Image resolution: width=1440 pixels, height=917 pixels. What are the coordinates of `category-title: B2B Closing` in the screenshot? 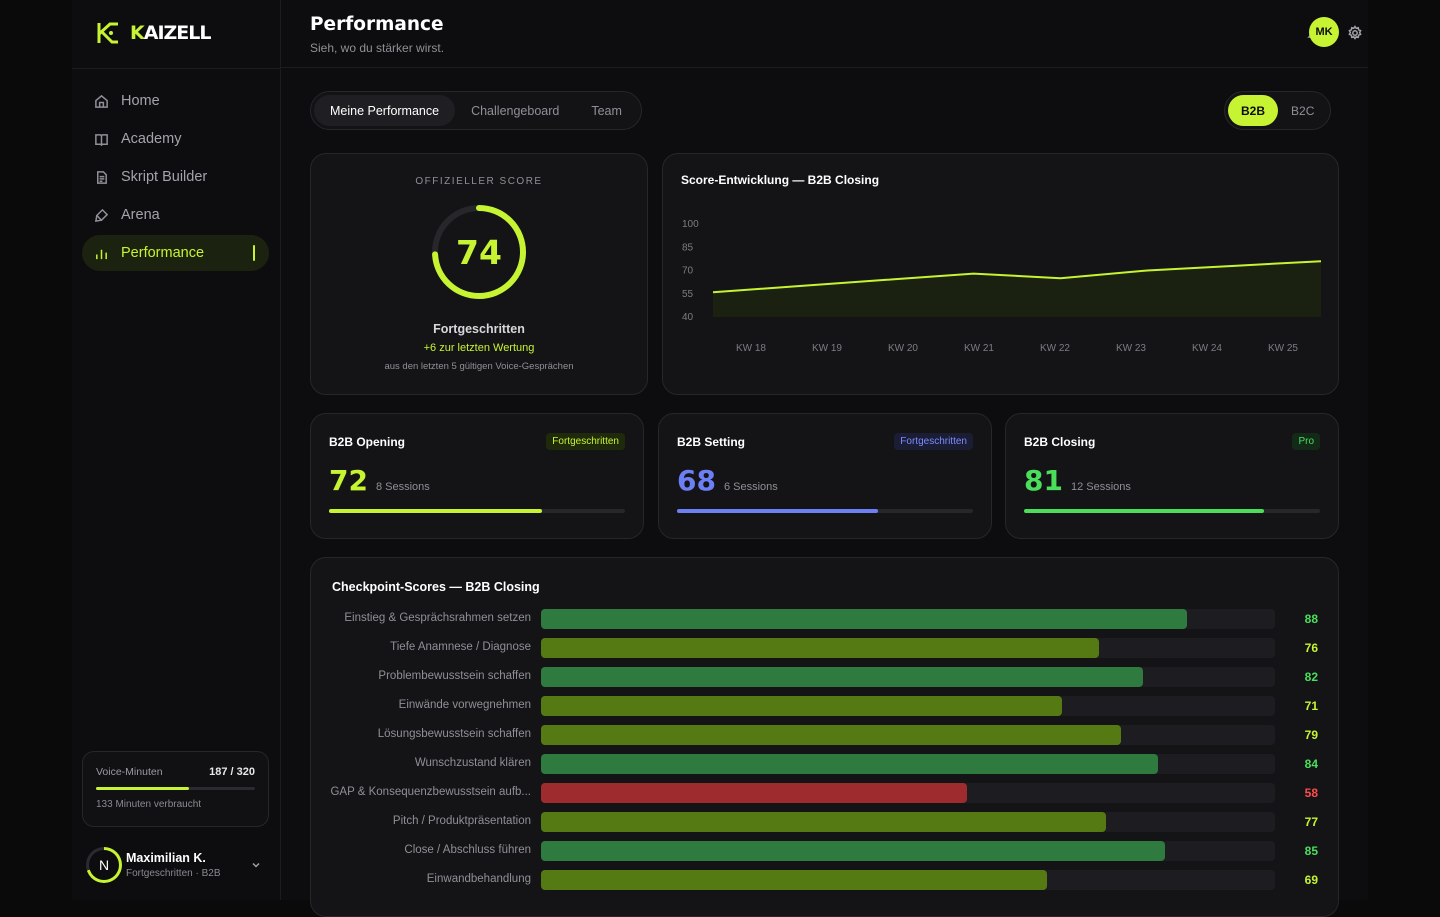 It's located at (1060, 442).